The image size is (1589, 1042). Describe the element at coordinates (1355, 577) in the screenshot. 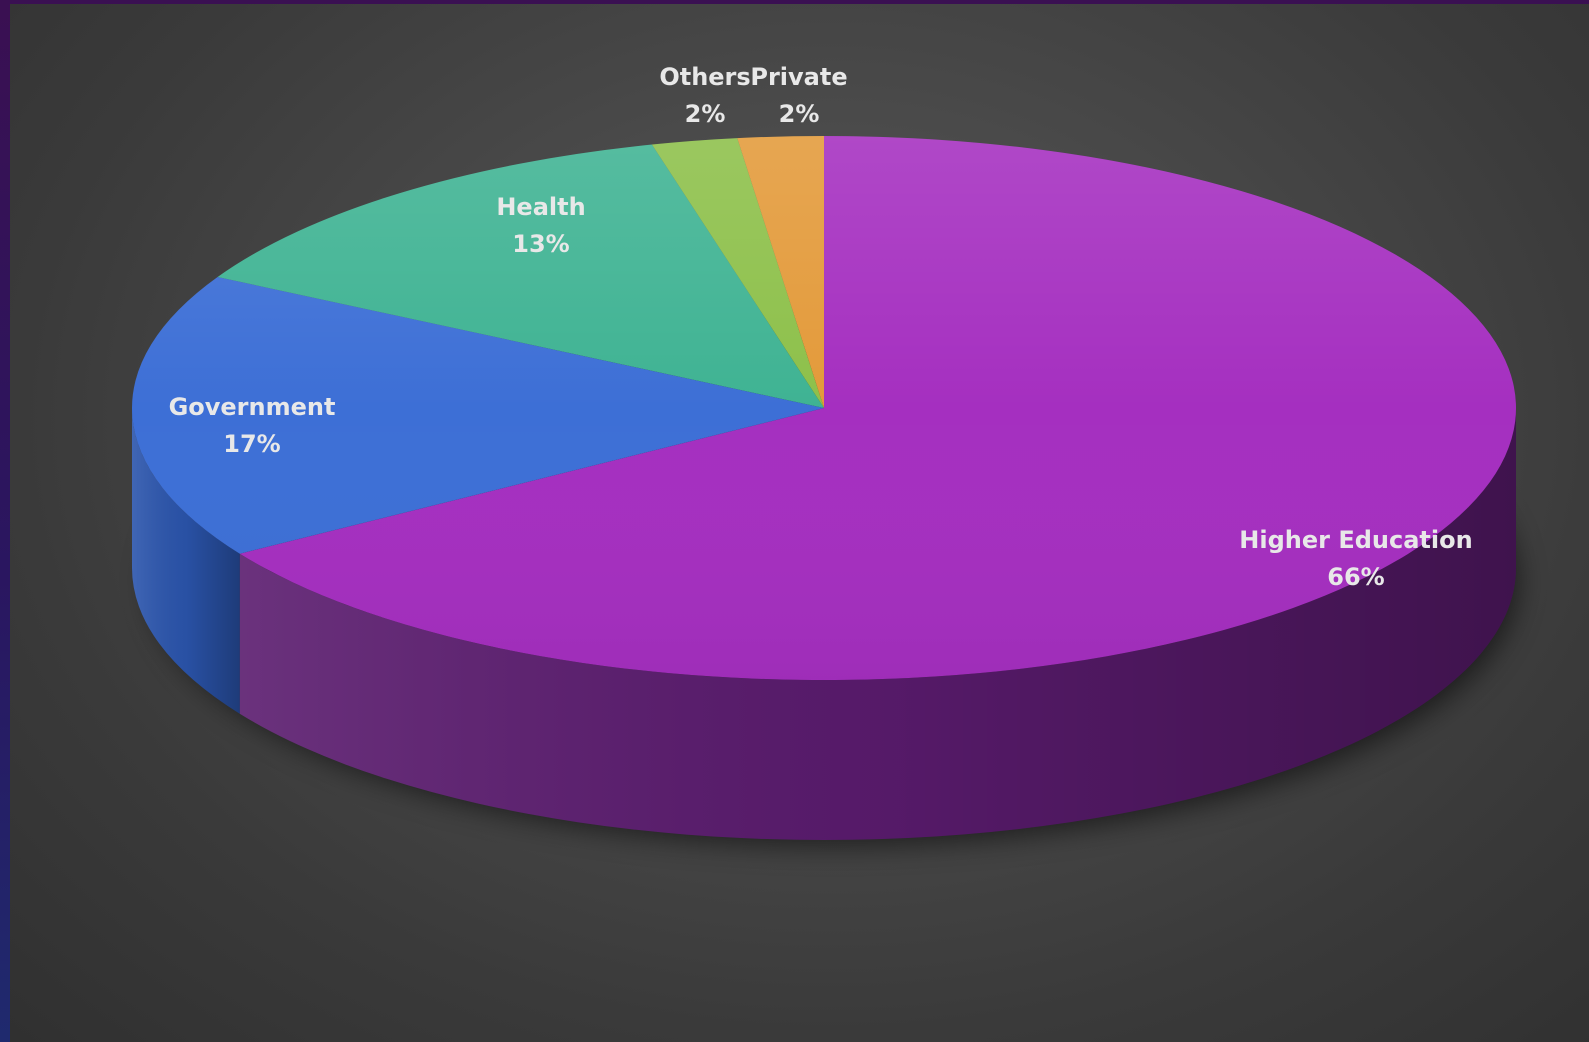

I see `slice-value-higher-education: 66%` at that location.